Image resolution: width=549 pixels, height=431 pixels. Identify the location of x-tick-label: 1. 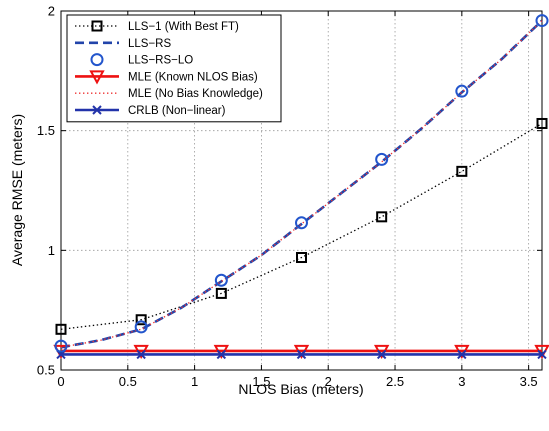
(194, 381).